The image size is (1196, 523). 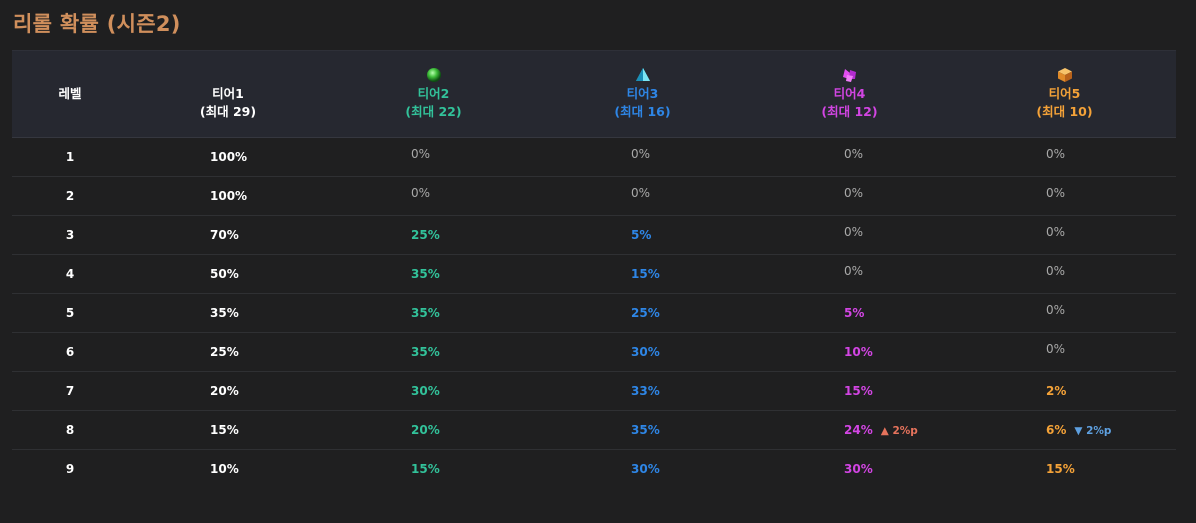 What do you see at coordinates (70, 274) in the screenshot?
I see `level-cell: 4` at bounding box center [70, 274].